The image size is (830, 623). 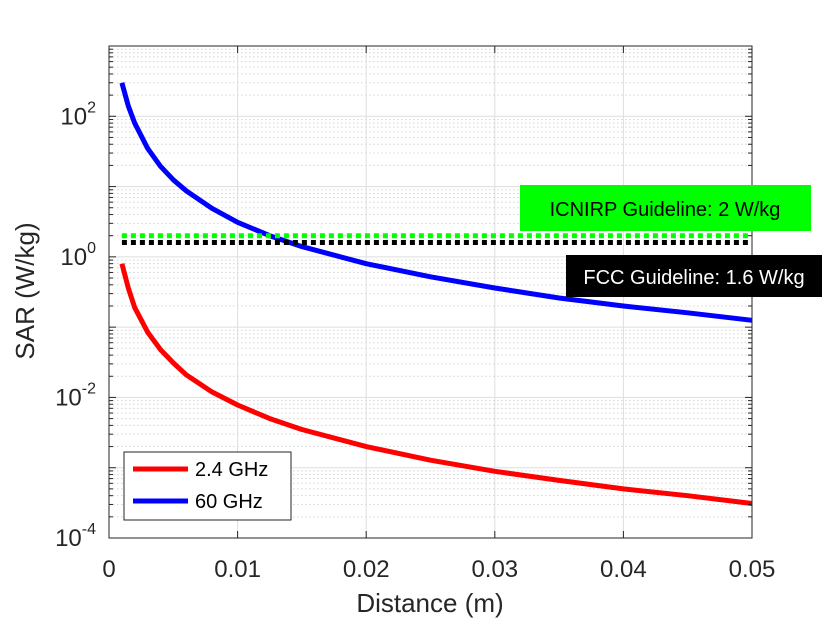 I want to click on icnirp-annotation-box, so click(x=665, y=208).